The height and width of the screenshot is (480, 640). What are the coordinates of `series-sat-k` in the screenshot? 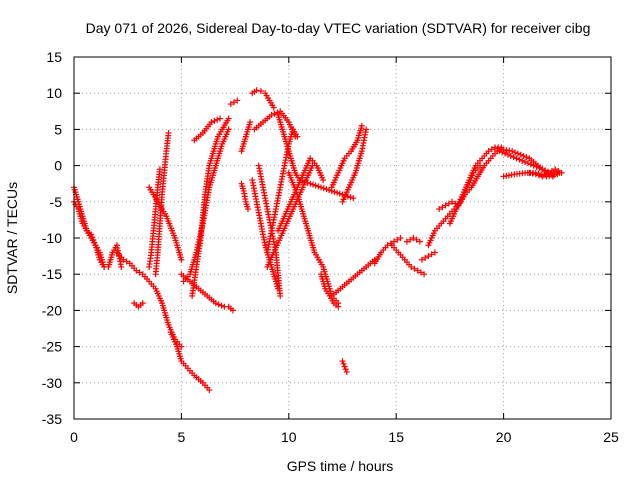 It's located at (210, 207).